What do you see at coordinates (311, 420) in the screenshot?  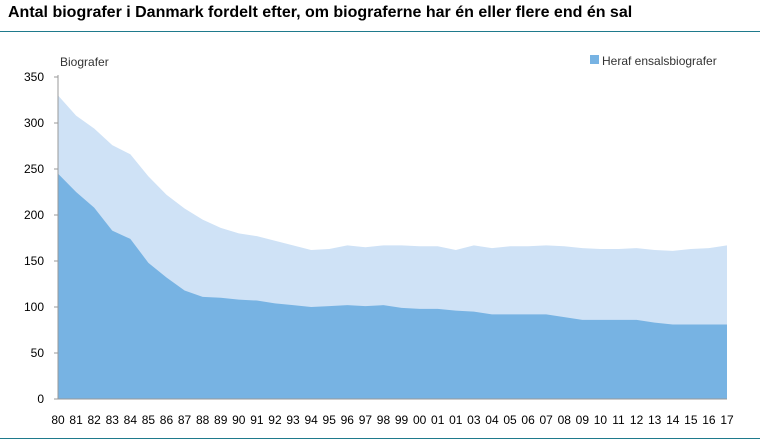 I see `x-tick-label: 94` at bounding box center [311, 420].